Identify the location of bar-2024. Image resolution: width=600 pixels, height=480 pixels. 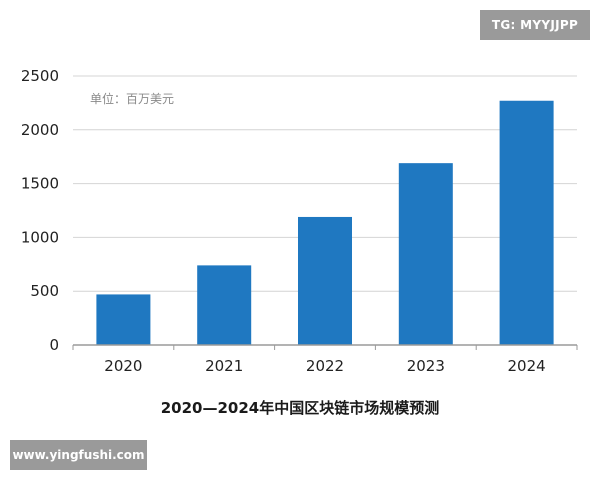
(526, 222).